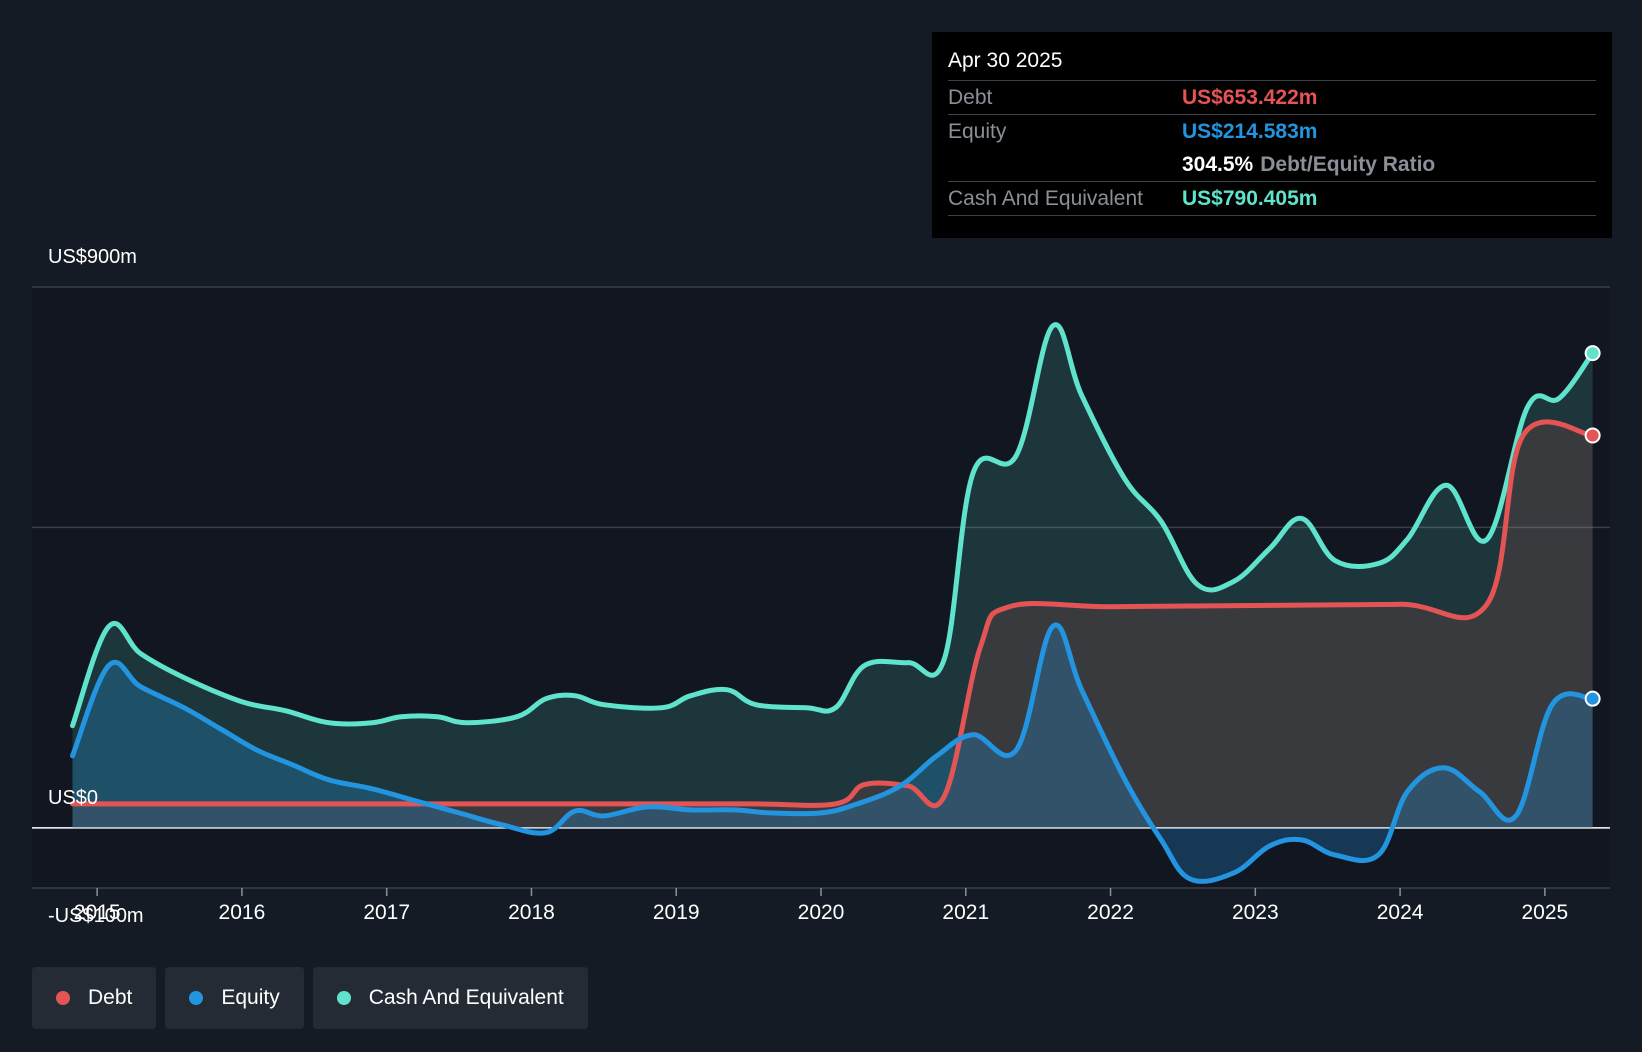 The width and height of the screenshot is (1642, 1052). What do you see at coordinates (242, 912) in the screenshot?
I see `x-tick-label: 2016` at bounding box center [242, 912].